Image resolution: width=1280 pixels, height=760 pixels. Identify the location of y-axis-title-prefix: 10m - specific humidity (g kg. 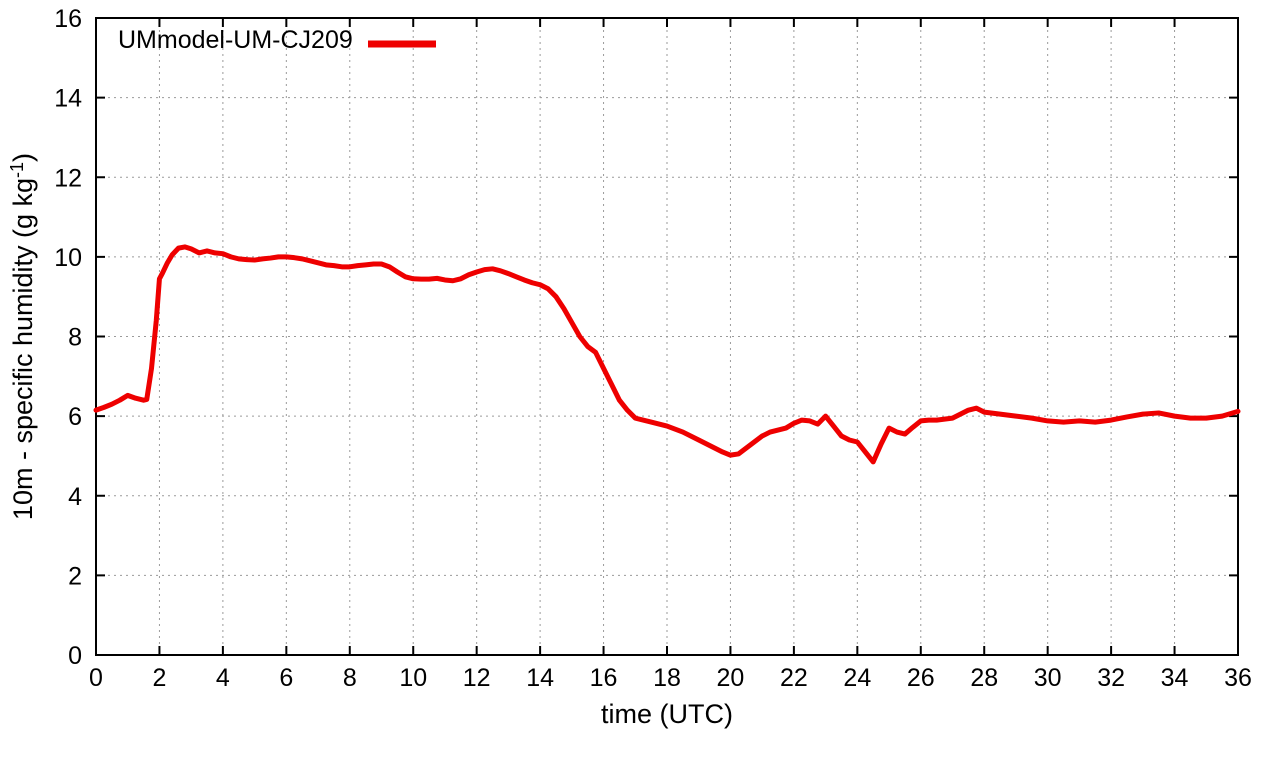
(23, 349).